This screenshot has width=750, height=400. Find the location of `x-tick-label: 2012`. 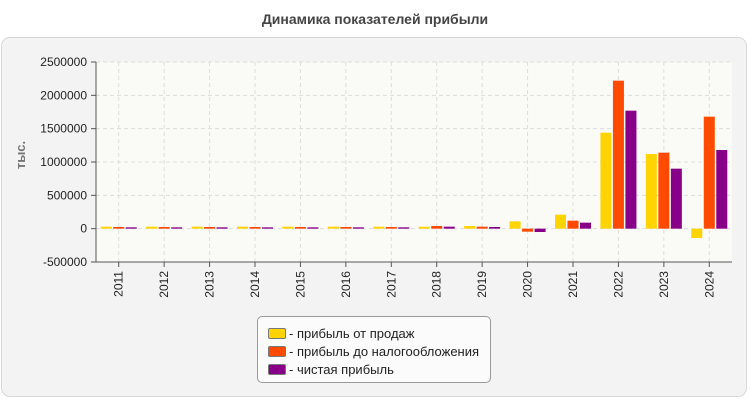

x-tick-label: 2012 is located at coordinates (164, 284).